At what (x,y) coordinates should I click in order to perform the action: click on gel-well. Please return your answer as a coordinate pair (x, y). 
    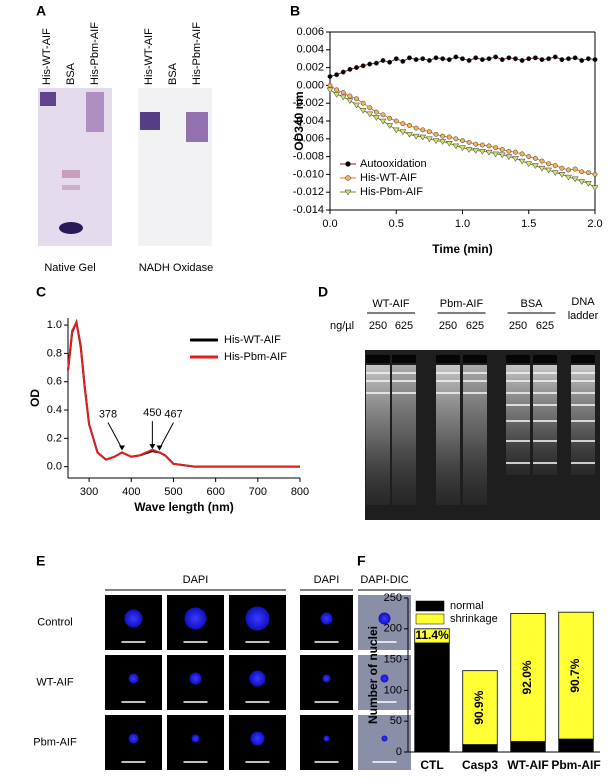
    Looking at the image, I should click on (583, 359).